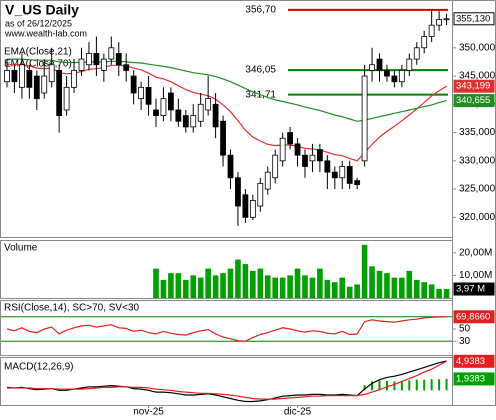  What do you see at coordinates (470, 378) in the screenshot?
I see `value-tag-label: 1,9383` at bounding box center [470, 378].